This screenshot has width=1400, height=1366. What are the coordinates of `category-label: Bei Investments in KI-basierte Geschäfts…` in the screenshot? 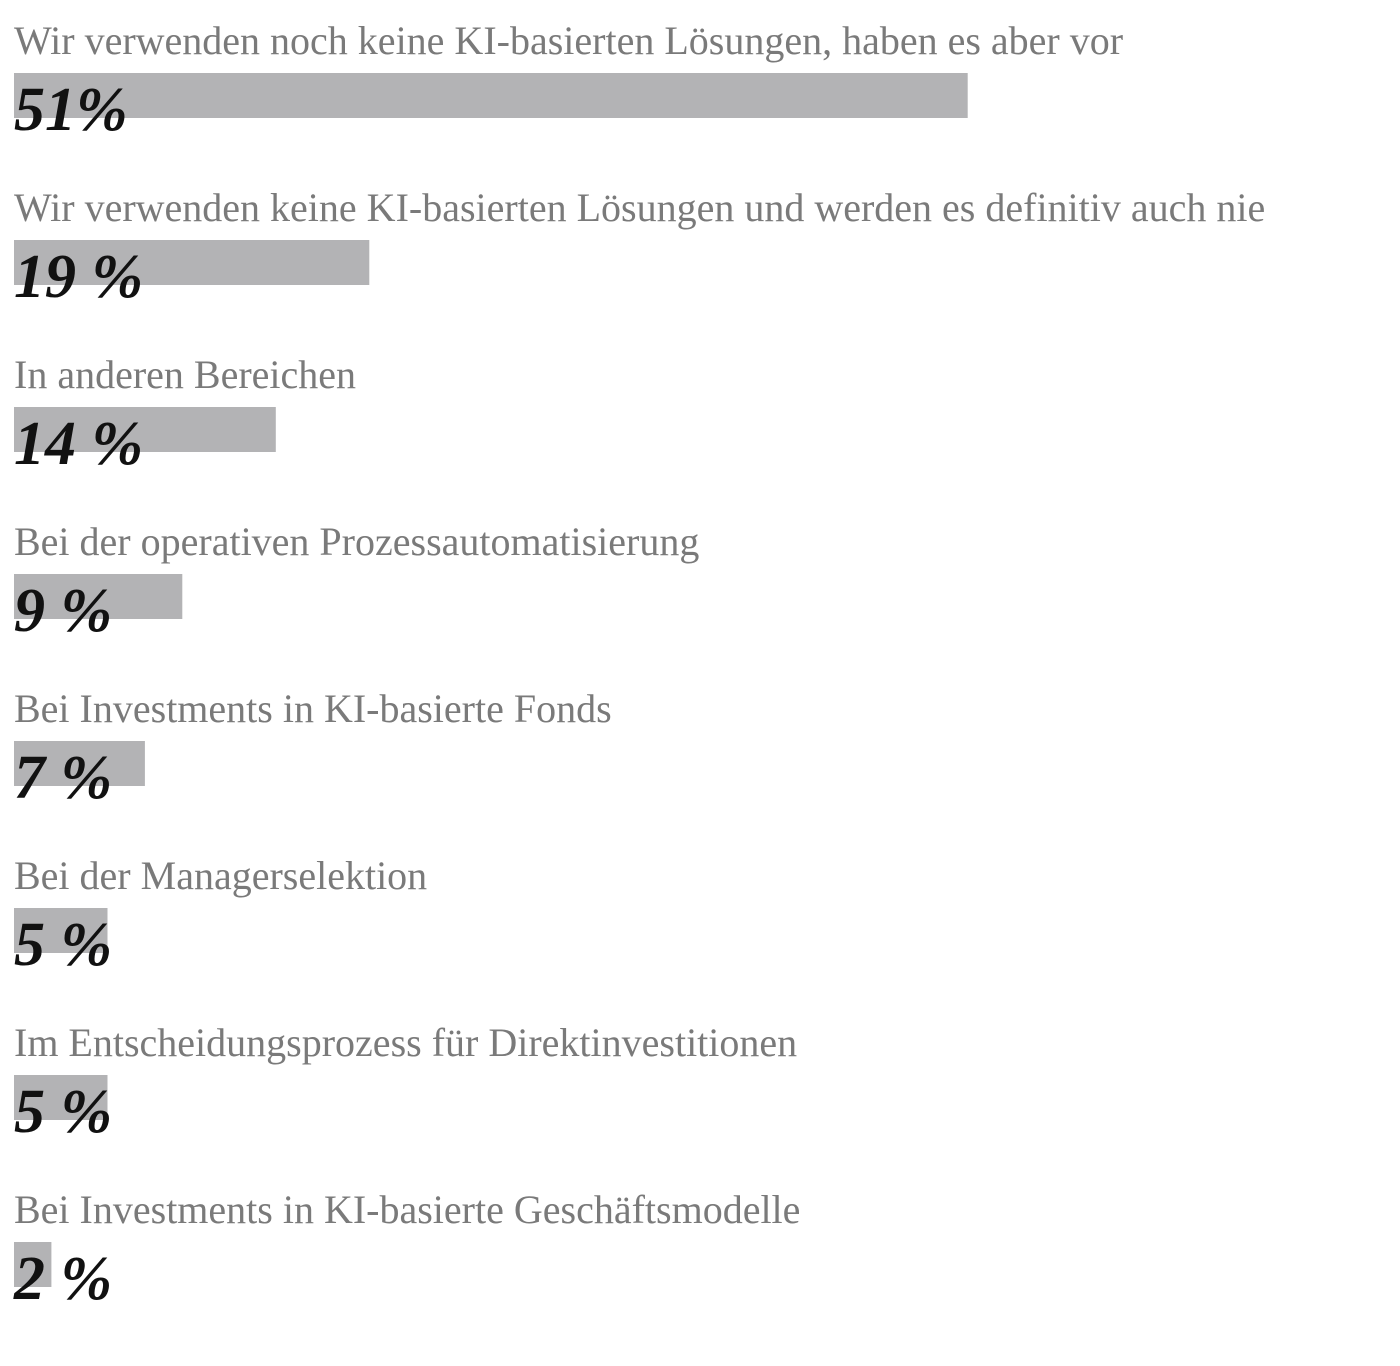 It's located at (407, 1209).